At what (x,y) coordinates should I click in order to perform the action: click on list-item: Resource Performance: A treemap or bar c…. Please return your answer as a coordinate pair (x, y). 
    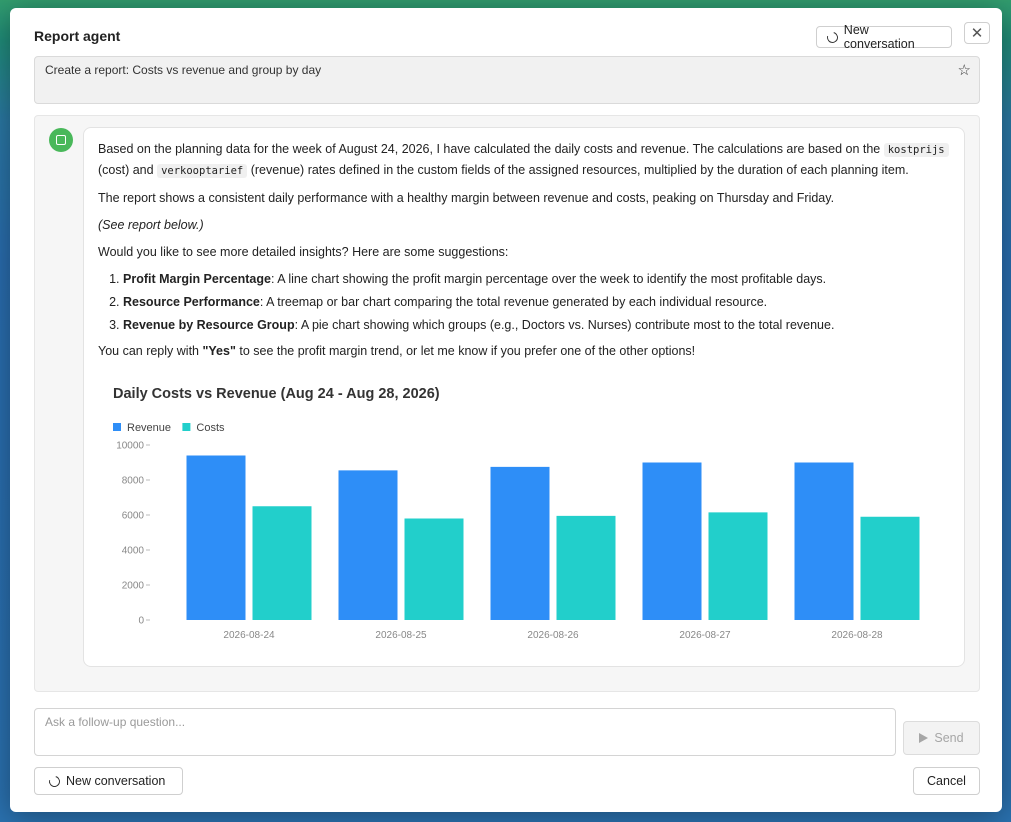
    Looking at the image, I should click on (536, 302).